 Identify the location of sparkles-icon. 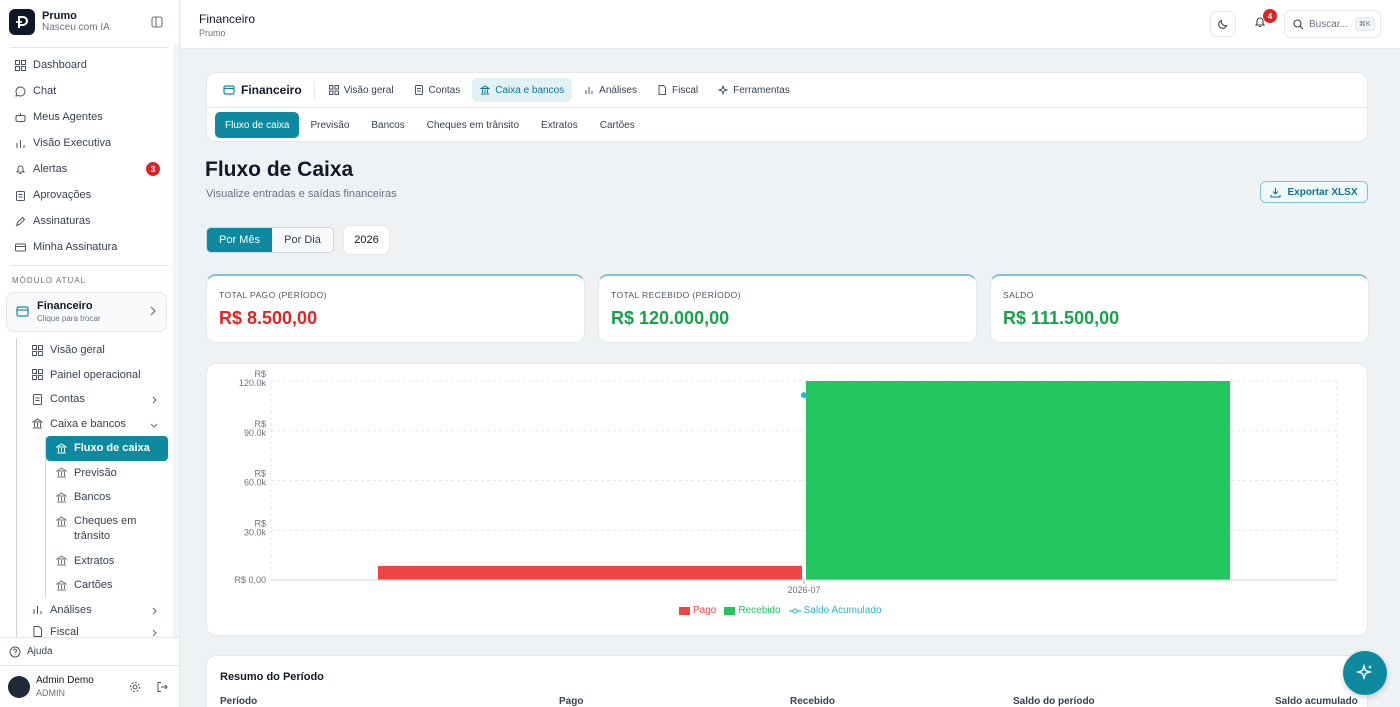
(1364, 672).